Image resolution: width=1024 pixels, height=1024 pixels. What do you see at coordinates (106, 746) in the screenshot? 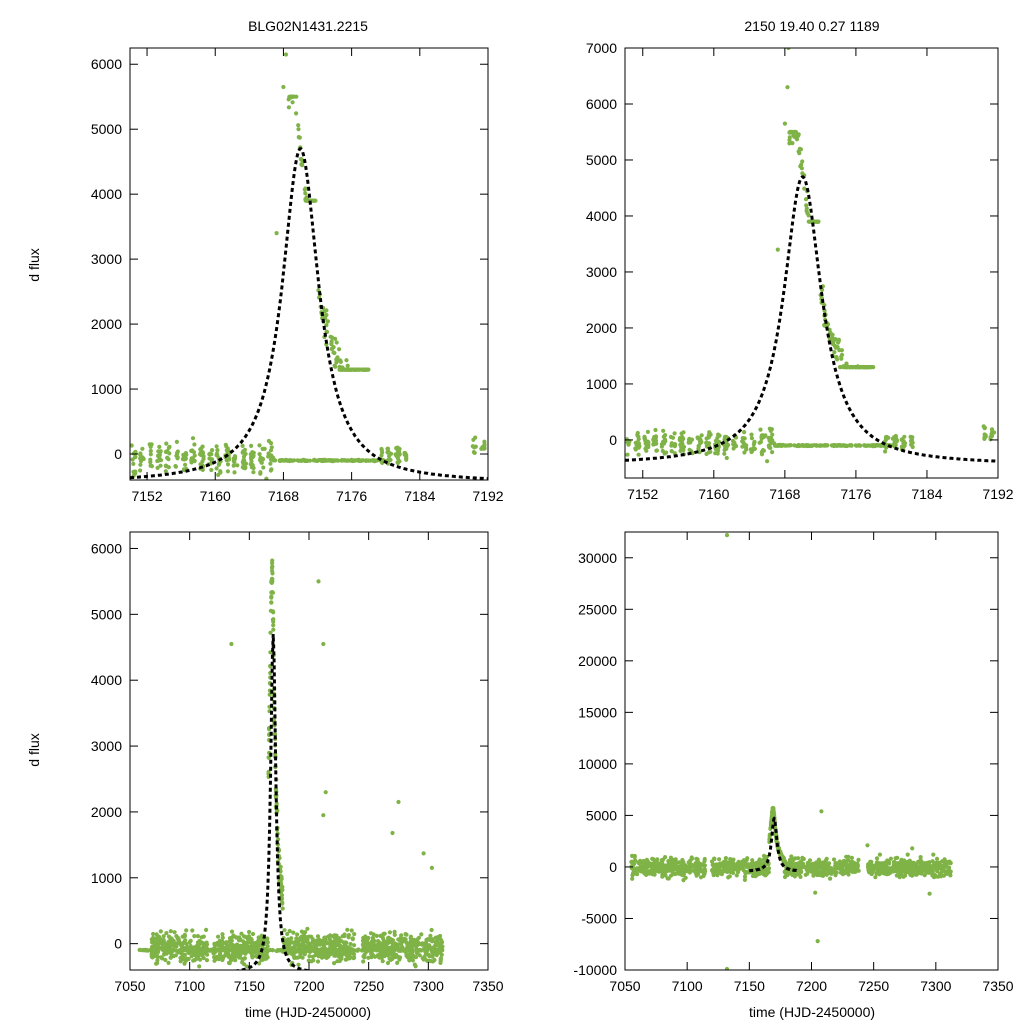
I see `y-tick-label: 3000` at bounding box center [106, 746].